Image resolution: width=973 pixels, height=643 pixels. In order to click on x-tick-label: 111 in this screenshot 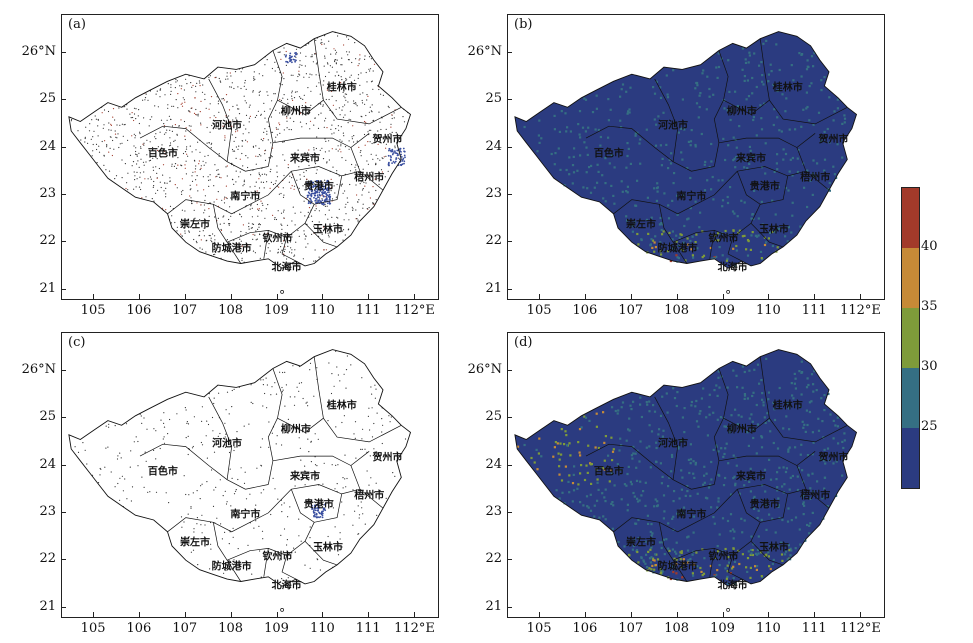, I will do `click(368, 310)`.